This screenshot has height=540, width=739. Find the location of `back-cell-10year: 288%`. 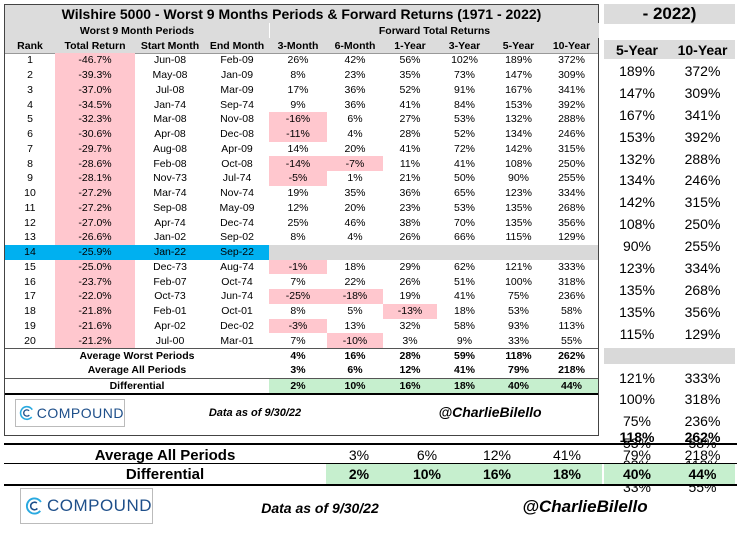

back-cell-10year: 288% is located at coordinates (702, 159).